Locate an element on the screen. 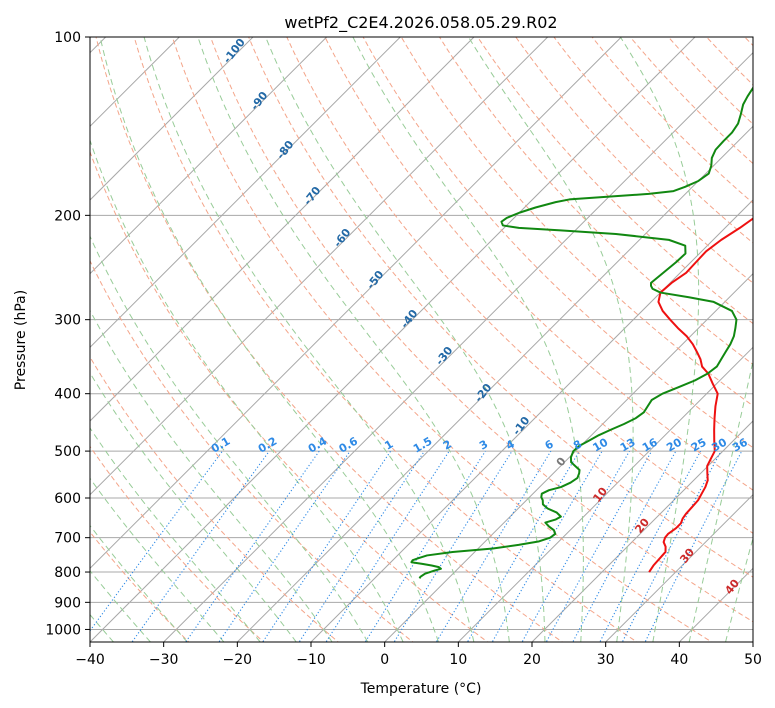 The width and height of the screenshot is (775, 708). dry-adiabat-label: 0 is located at coordinates (561, 462).